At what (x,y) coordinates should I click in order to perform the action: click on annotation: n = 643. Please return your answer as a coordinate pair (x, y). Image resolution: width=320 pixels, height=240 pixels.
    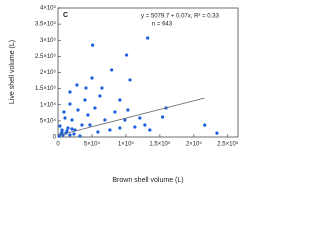
    Looking at the image, I should click on (162, 25).